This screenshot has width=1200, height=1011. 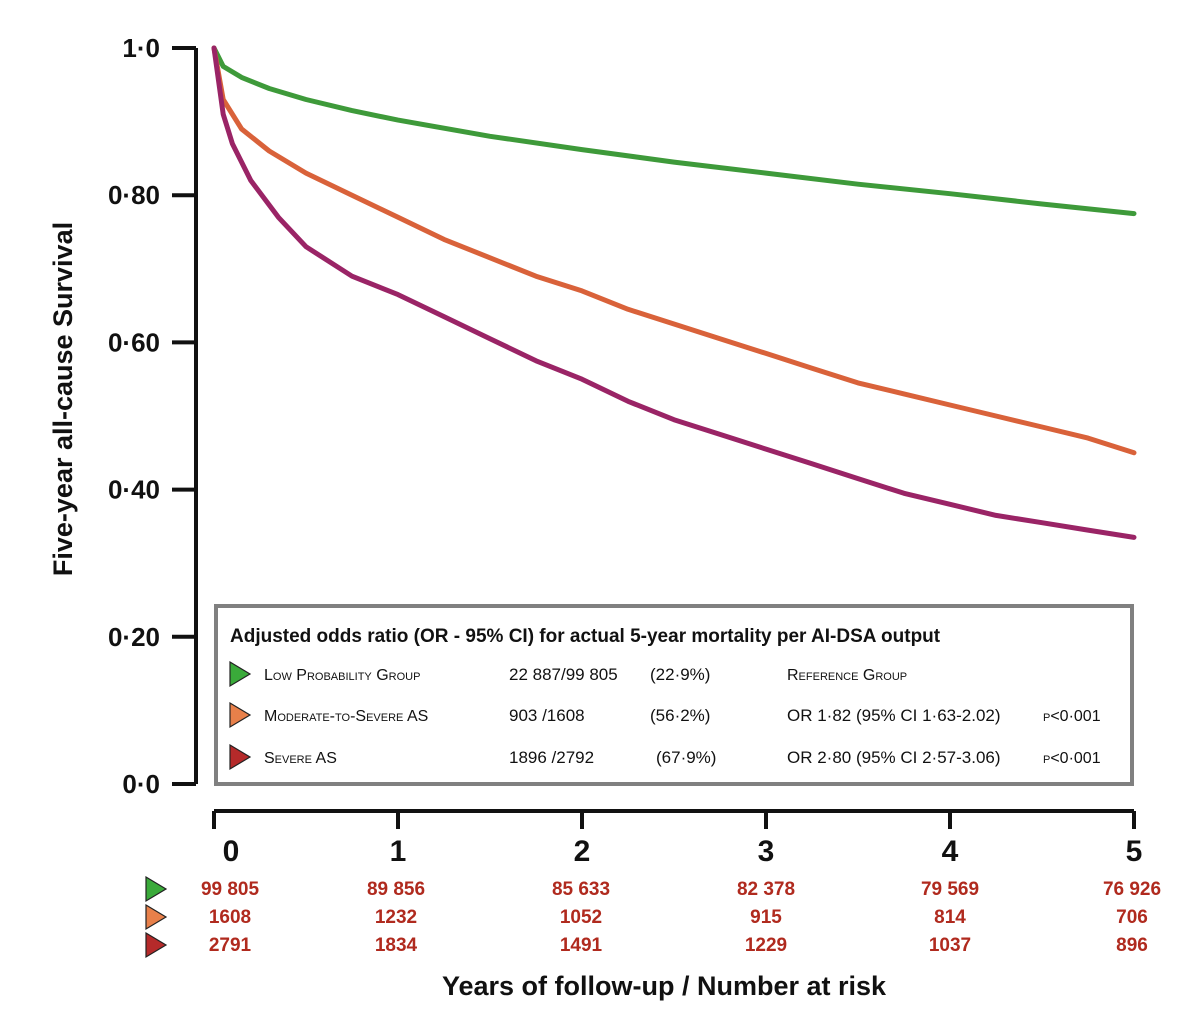 What do you see at coordinates (134, 637) in the screenshot?
I see `y-tick-label: 0·20` at bounding box center [134, 637].